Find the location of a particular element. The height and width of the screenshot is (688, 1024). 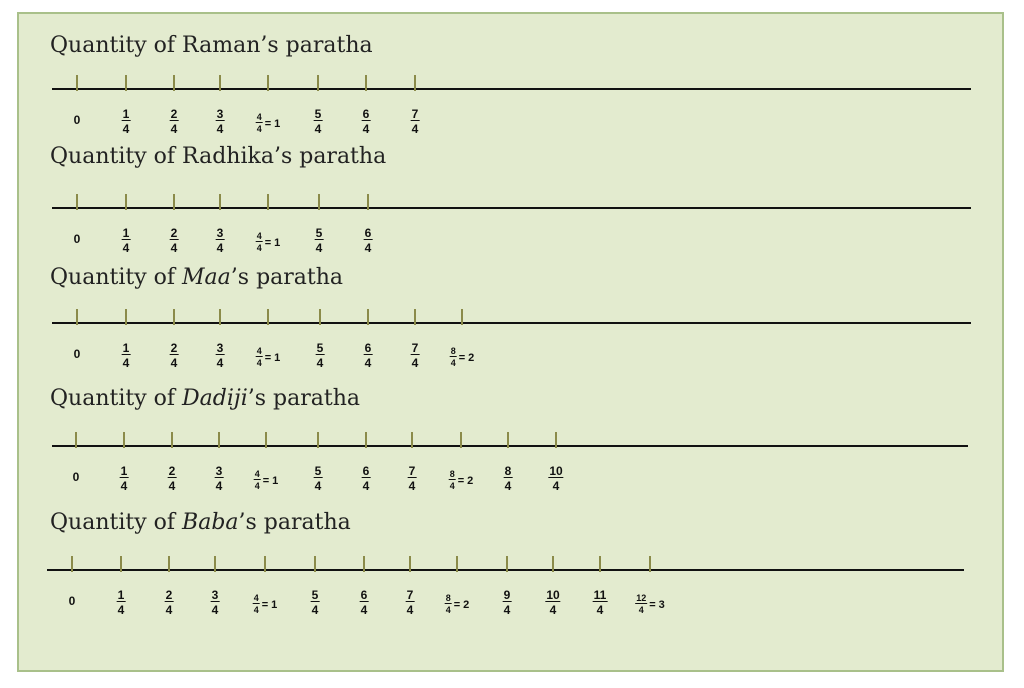

title-maa: Quantity of Maa’s paratha is located at coordinates (197, 277).